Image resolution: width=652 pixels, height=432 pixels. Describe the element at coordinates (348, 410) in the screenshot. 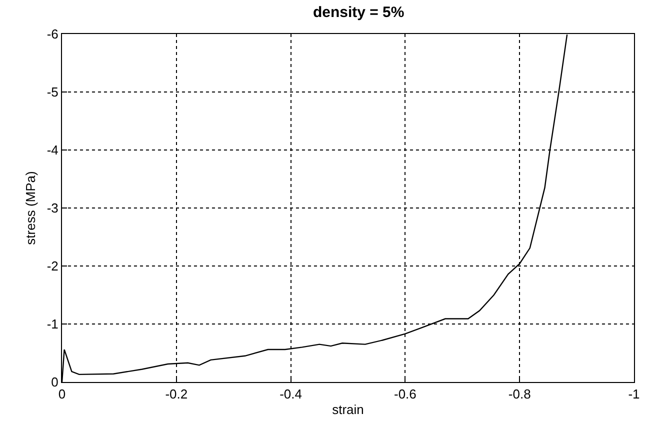

I see `x-axis-title: strain` at that location.